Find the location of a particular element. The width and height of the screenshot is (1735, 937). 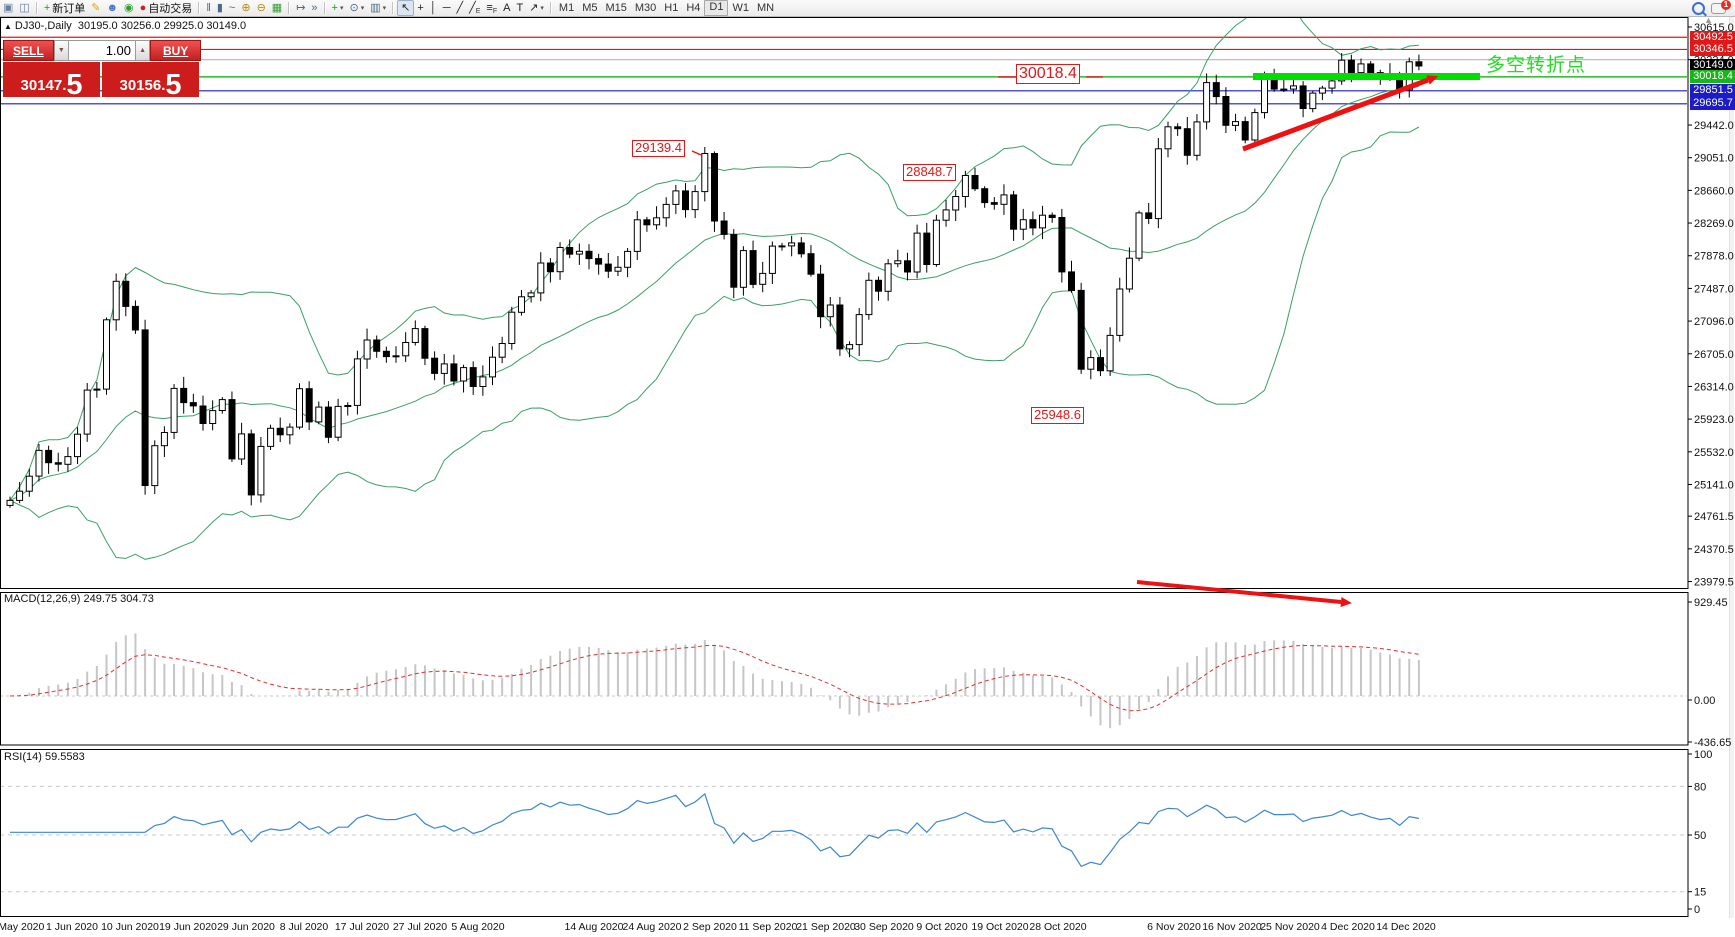

new-chart-button: ▣ is located at coordinates (8, 8).